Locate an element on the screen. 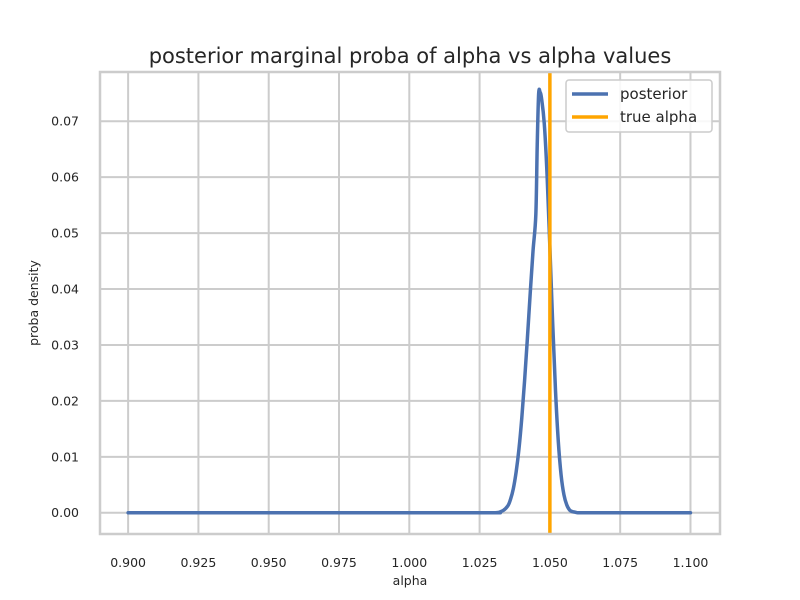 The height and width of the screenshot is (600, 800). x-tick-label: 0.975 is located at coordinates (339, 562).